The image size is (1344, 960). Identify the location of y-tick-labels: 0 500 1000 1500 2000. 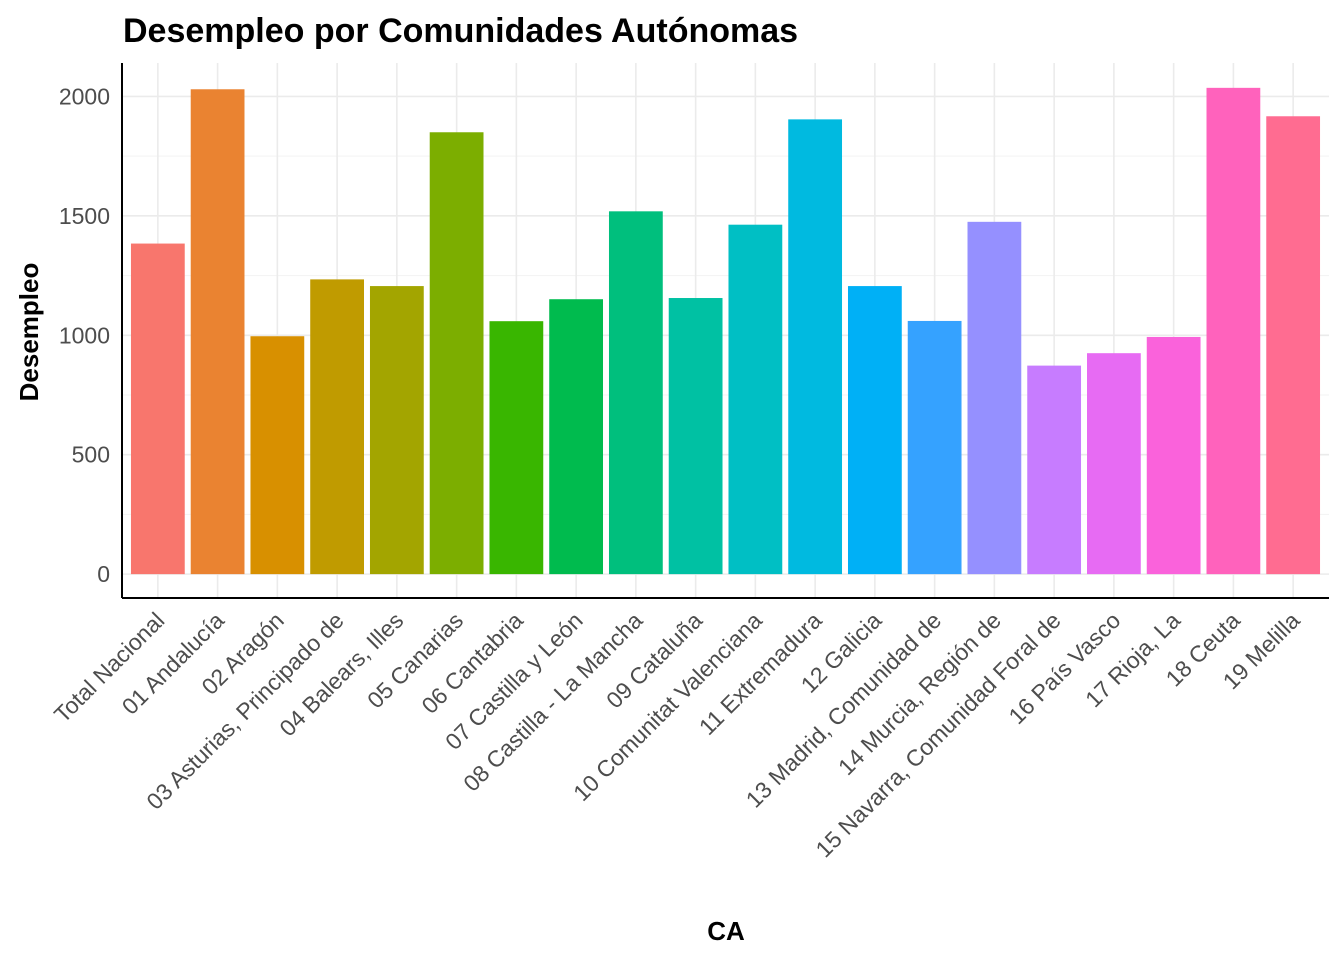
(84, 335).